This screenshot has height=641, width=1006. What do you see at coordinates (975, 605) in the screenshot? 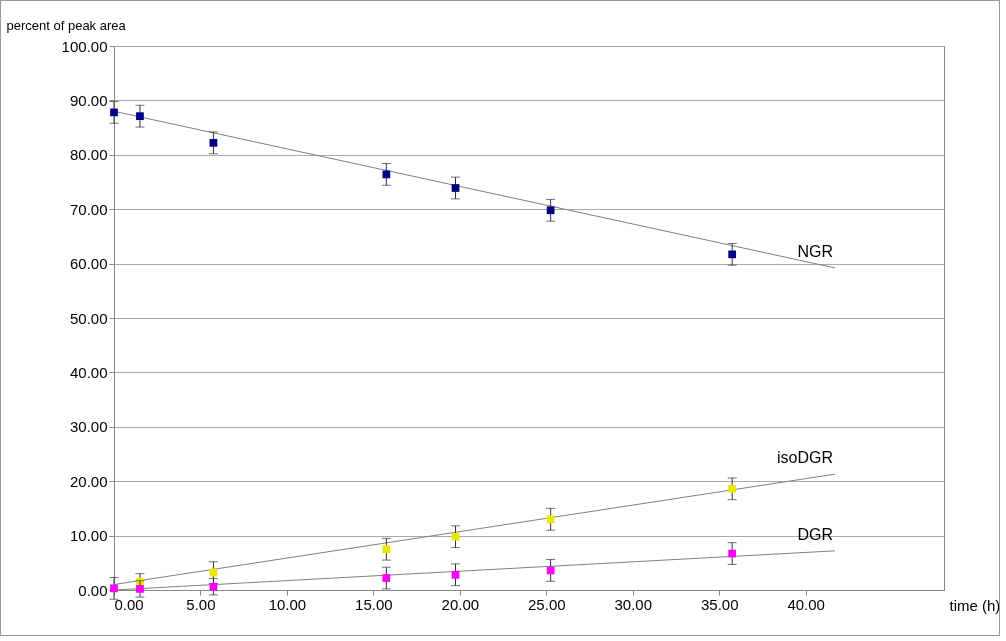
I see `x-axis-title: time (h)` at bounding box center [975, 605].